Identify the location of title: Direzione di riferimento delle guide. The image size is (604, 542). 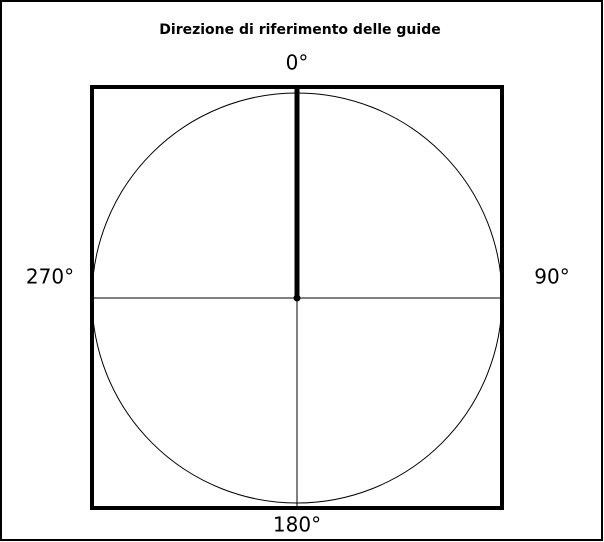
(299, 30).